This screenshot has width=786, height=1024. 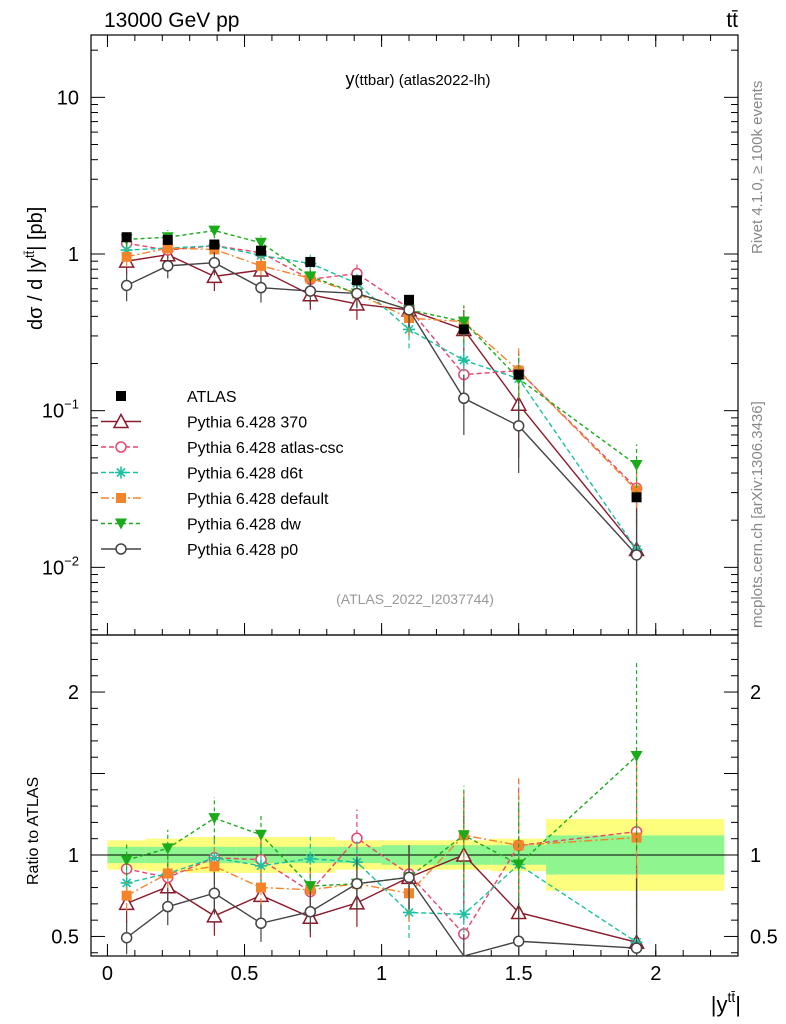 What do you see at coordinates (265, 448) in the screenshot?
I see `legend-label: Pythia 6.428 atlas-csc` at bounding box center [265, 448].